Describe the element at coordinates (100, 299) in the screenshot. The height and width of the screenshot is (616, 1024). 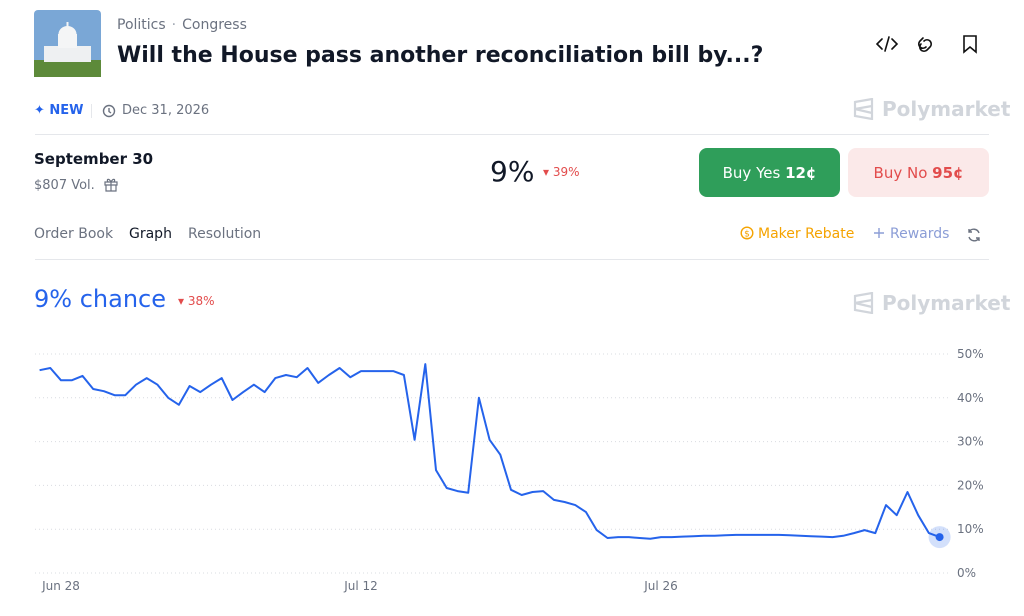
I see `chart-title: 9% chance` at that location.